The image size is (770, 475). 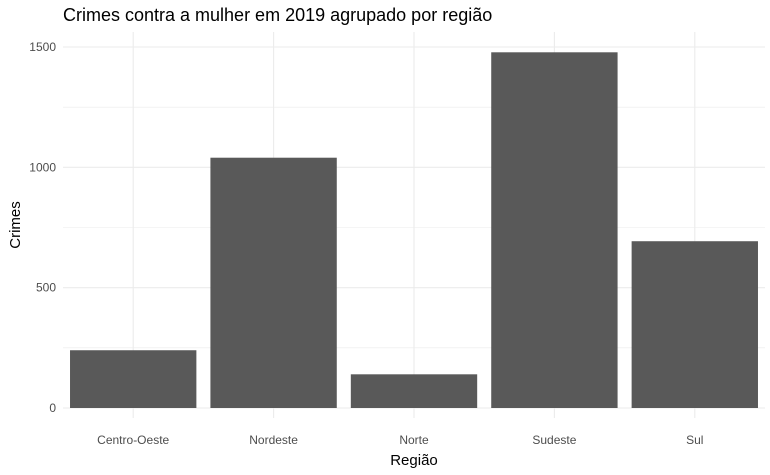 What do you see at coordinates (273, 282) in the screenshot?
I see `bar-nordeste` at bounding box center [273, 282].